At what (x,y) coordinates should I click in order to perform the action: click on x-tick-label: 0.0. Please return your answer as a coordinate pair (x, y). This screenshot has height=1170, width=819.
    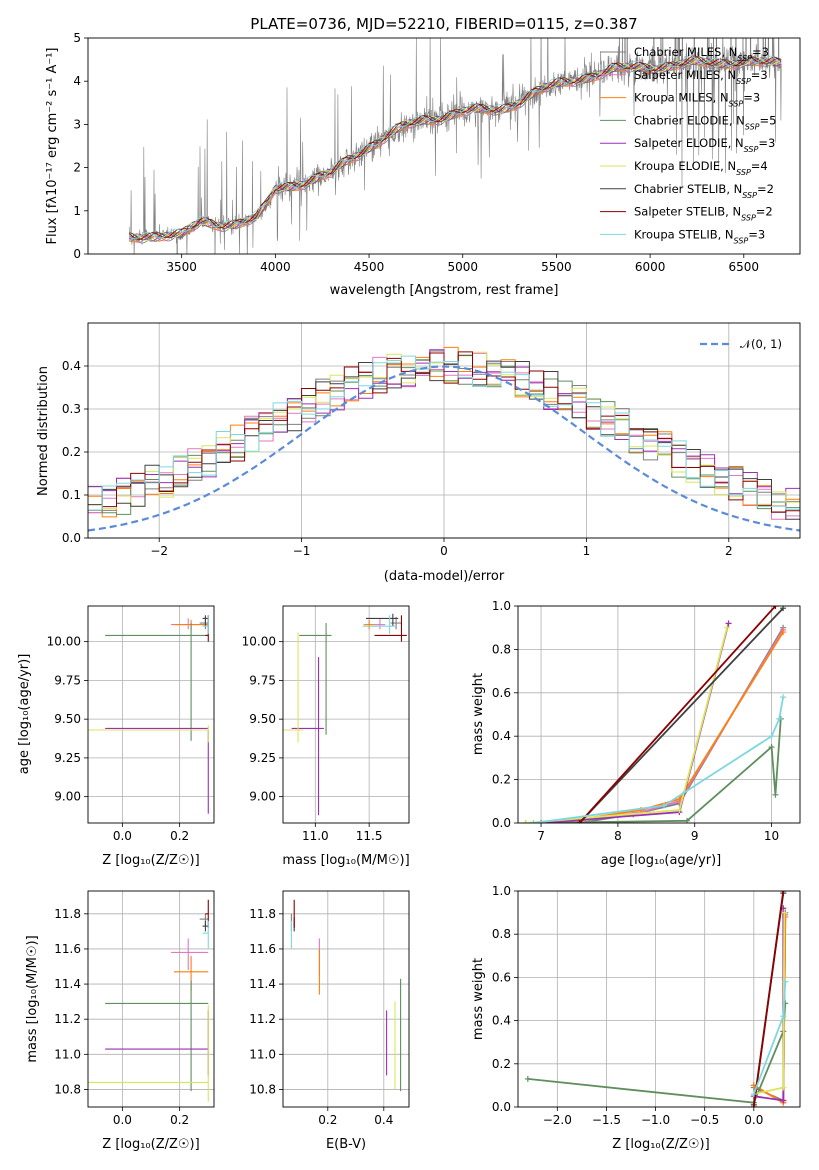
    Looking at the image, I should click on (753, 1120).